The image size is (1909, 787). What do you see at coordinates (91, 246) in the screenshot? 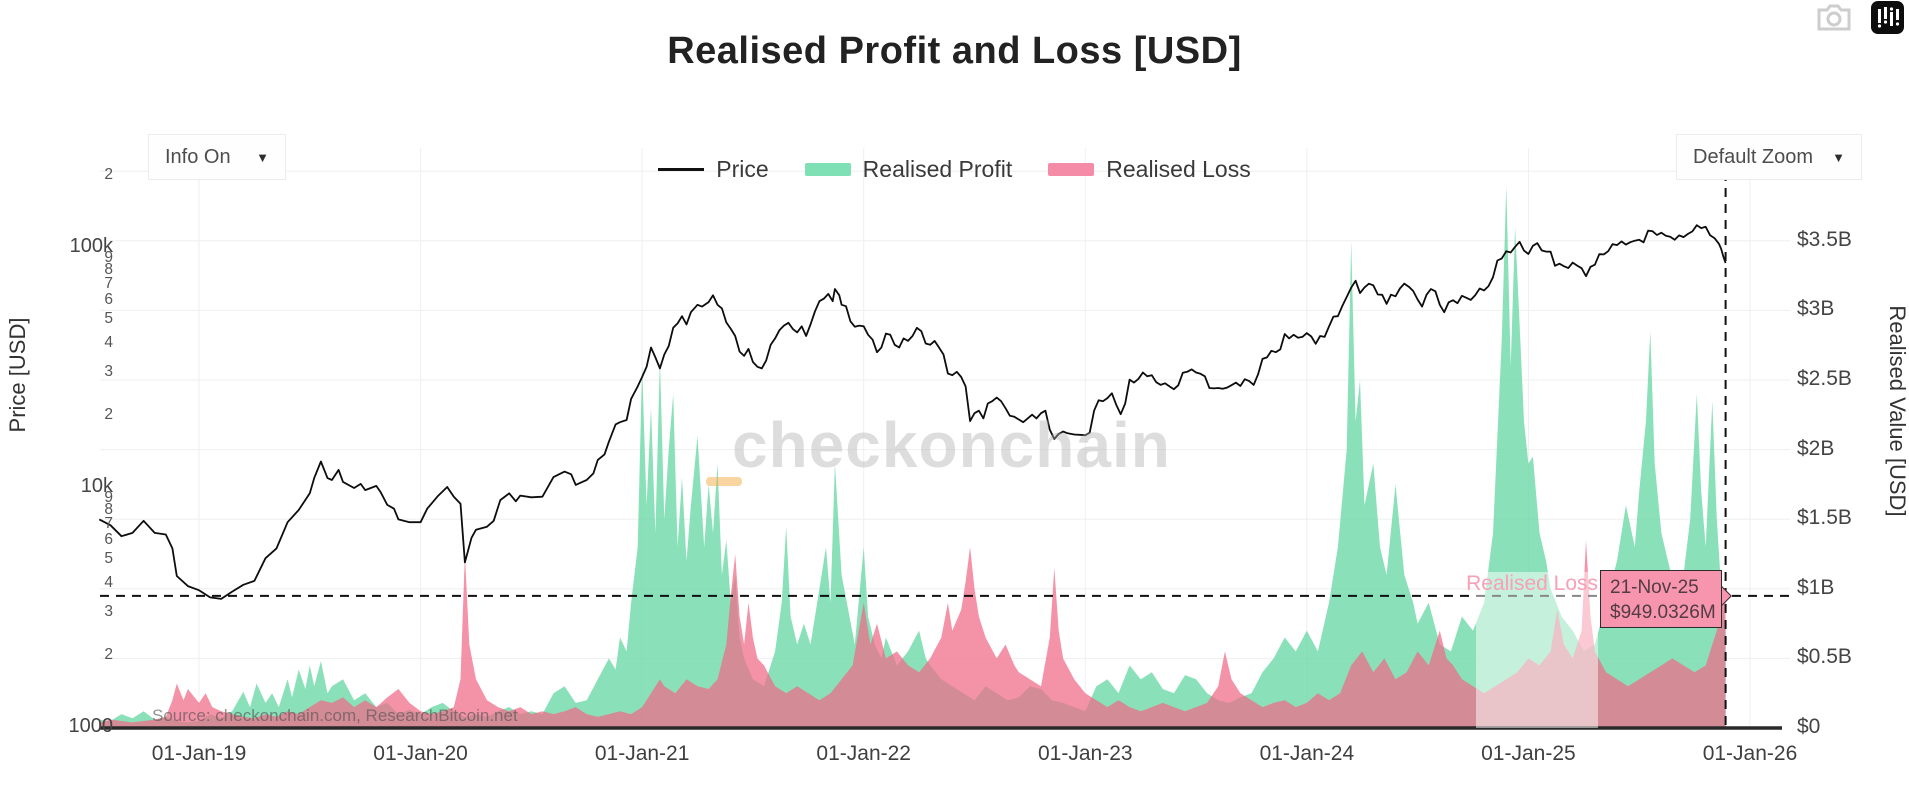
I see `y-left-major-tick-label: 100k` at bounding box center [91, 246].